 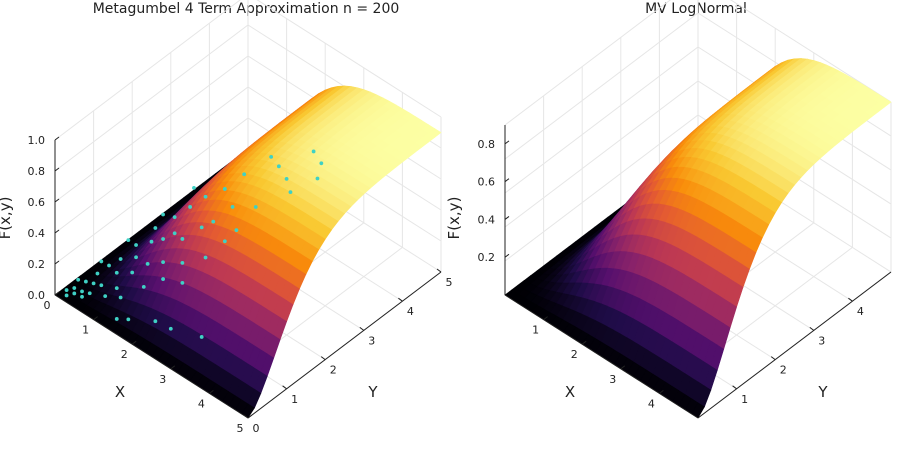 What do you see at coordinates (449, 282) in the screenshot?
I see `y-tick-label: 5` at bounding box center [449, 282].